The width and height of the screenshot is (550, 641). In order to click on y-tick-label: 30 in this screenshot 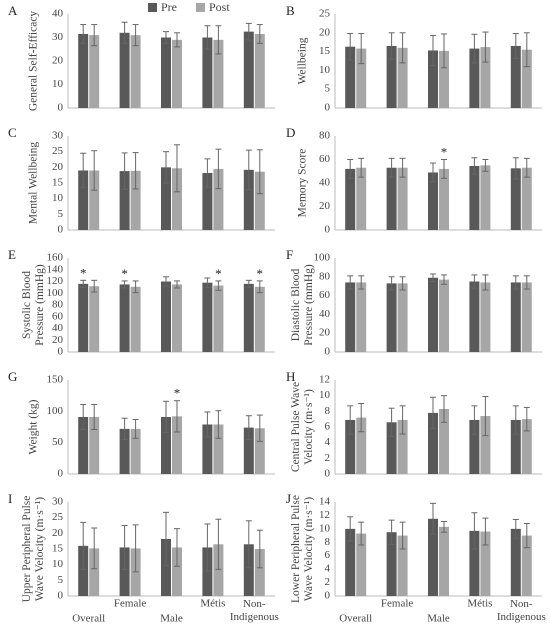, I will do `click(58, 502)`.